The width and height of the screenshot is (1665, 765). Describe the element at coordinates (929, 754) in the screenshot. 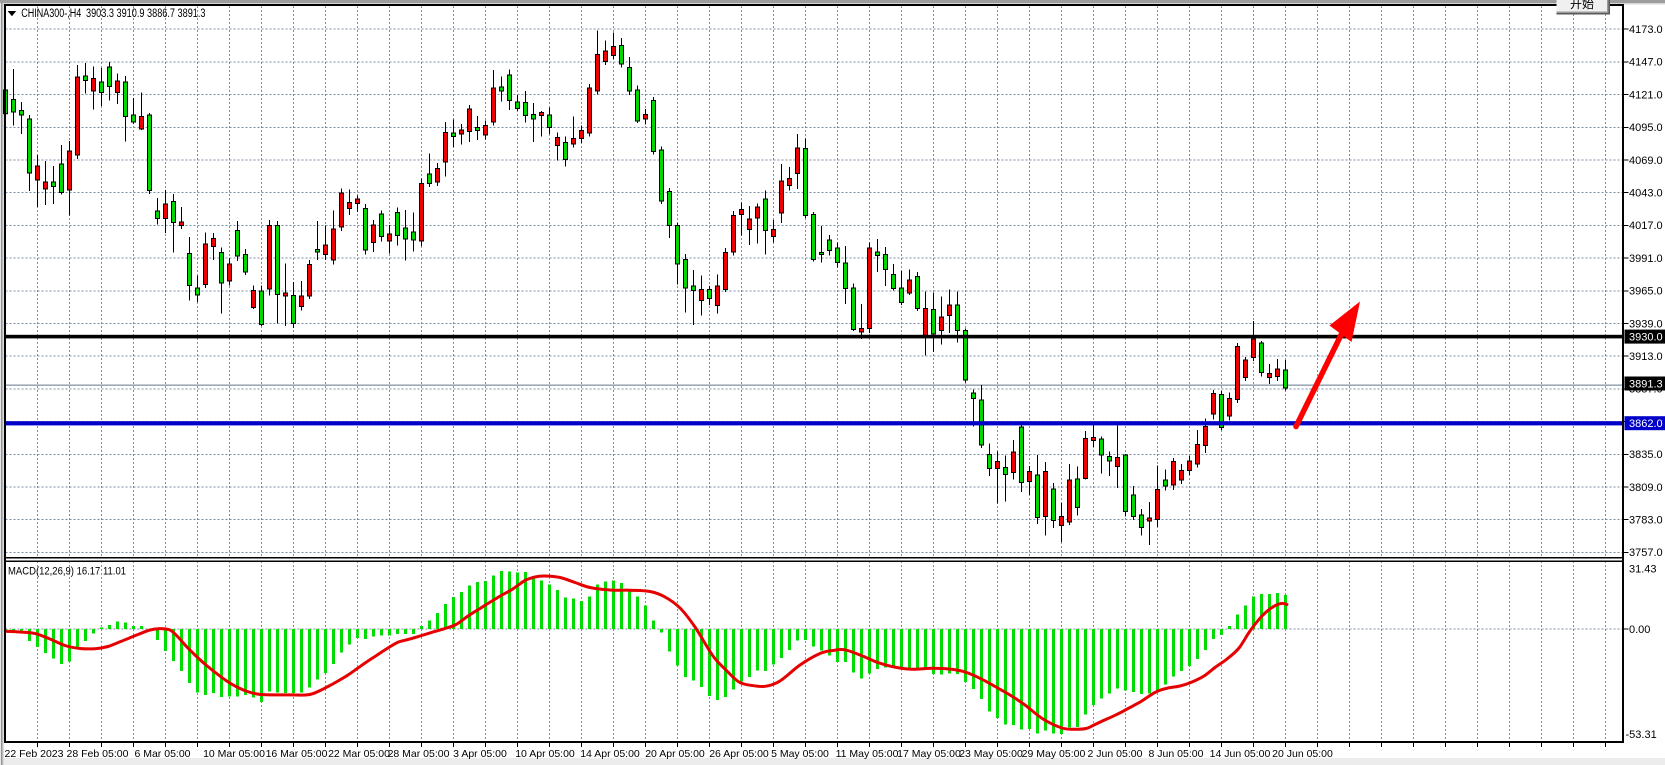

I see `svg-text: 17 May 05:00` at that location.